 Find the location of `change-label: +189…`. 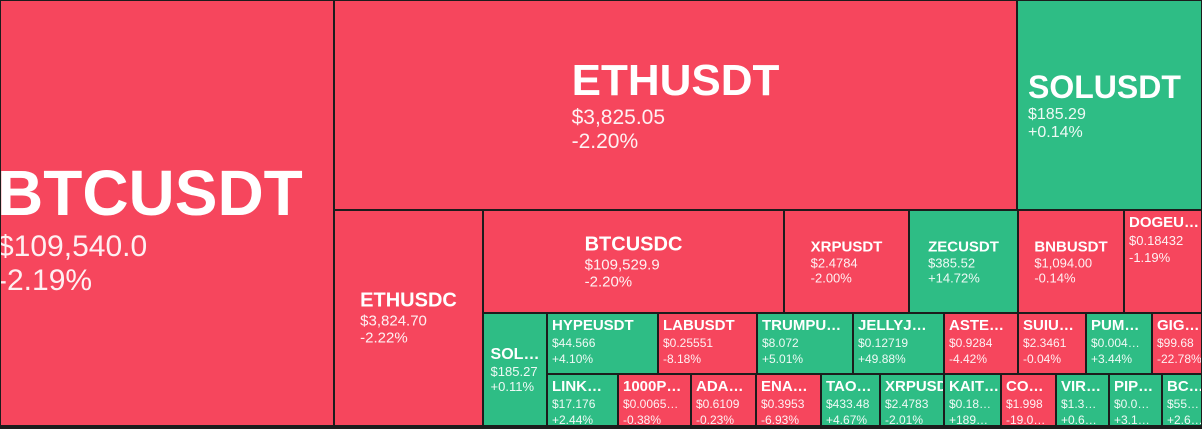

change-label: +189… is located at coordinates (969, 419).